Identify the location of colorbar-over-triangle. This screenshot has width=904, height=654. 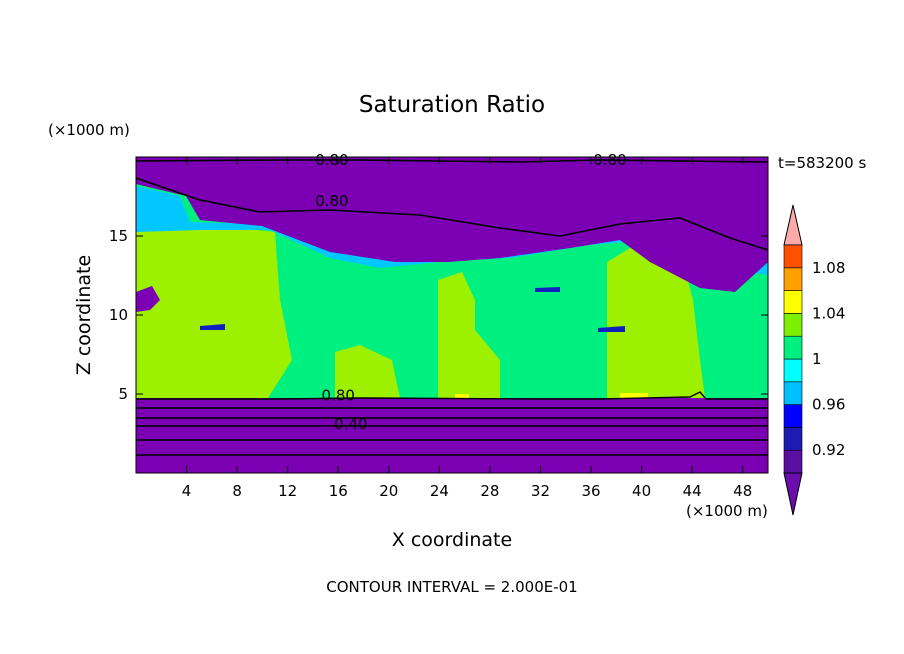
(793, 225).